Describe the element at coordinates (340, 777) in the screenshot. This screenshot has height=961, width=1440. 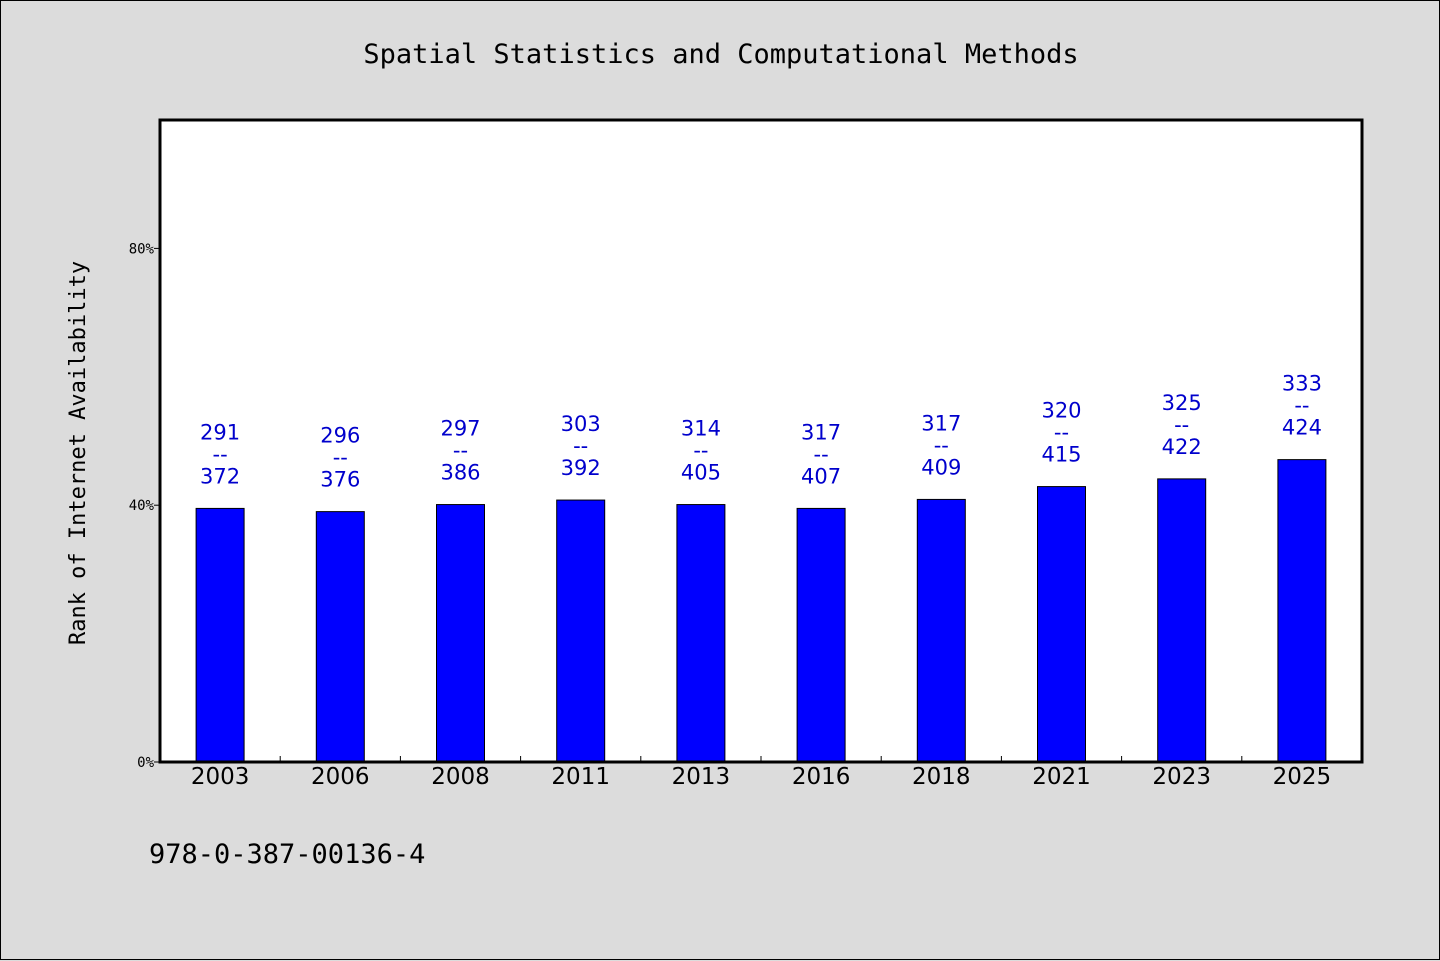
I see `x-tick-label: 2006` at that location.